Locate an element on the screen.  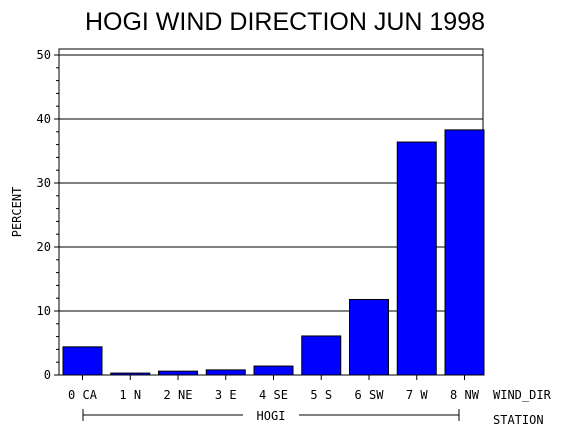
x-tick-label: 4 SE is located at coordinates (273, 395).